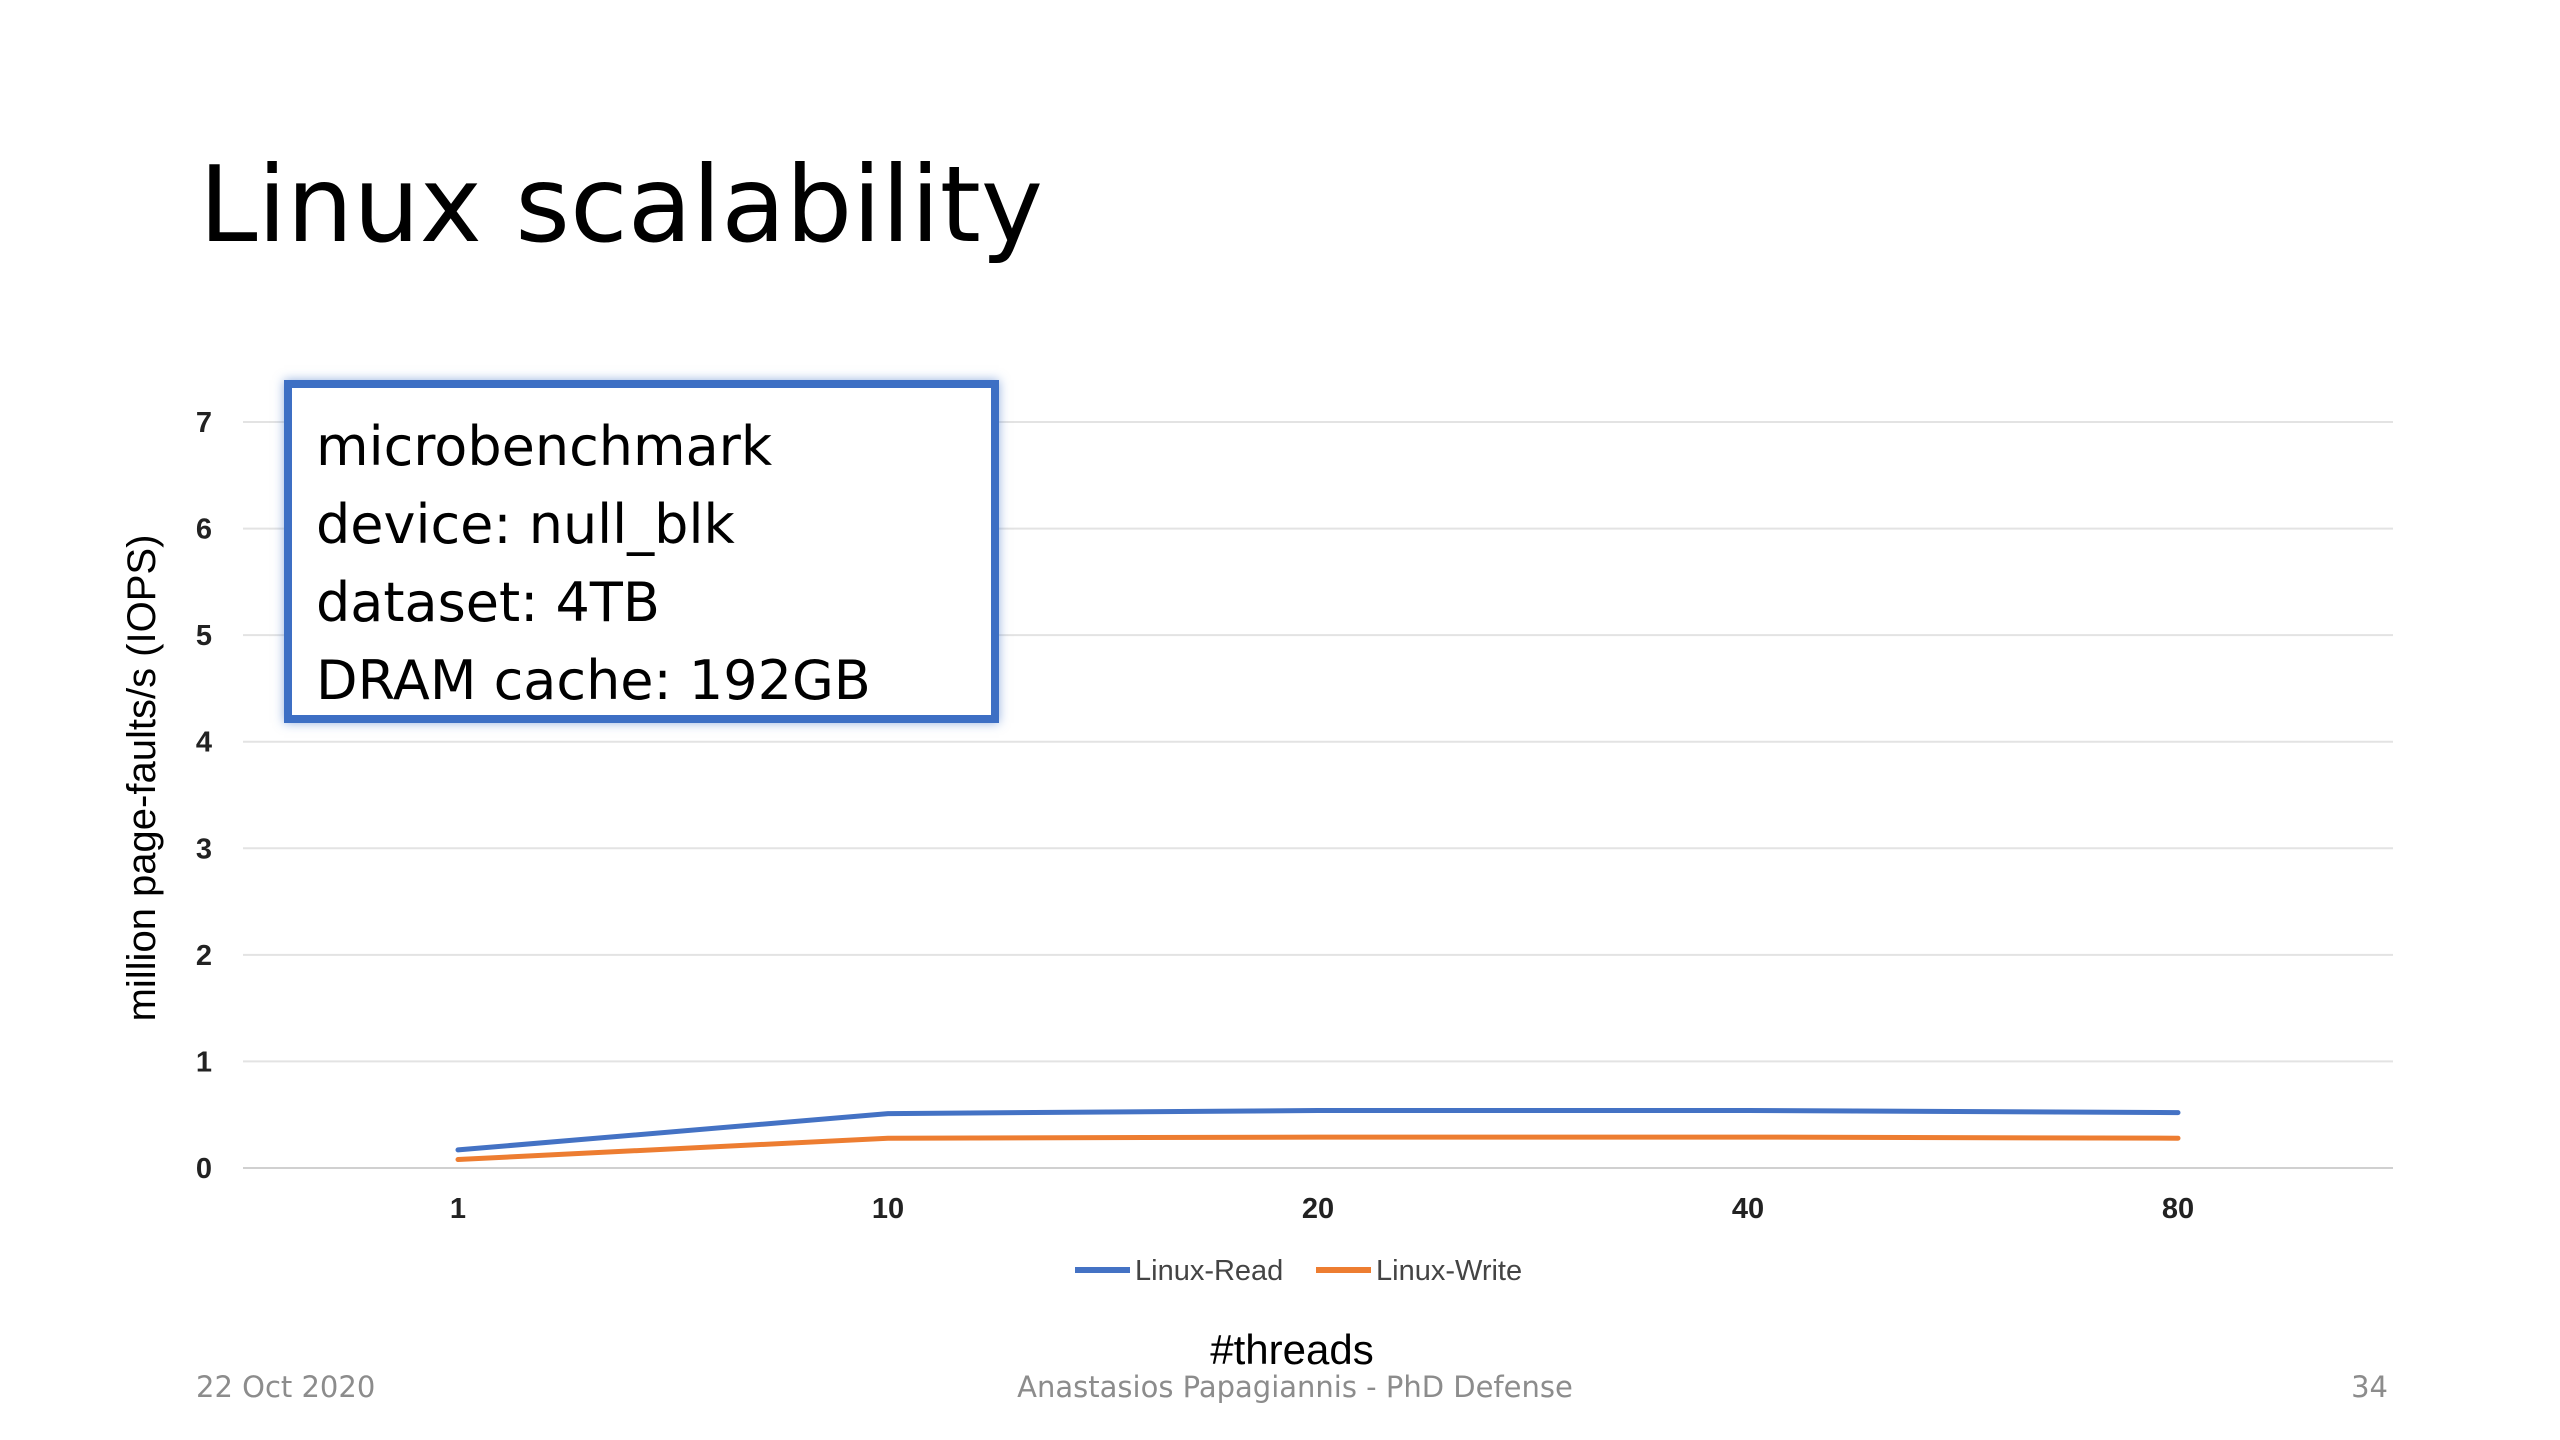  What do you see at coordinates (204, 530) in the screenshot?
I see `y-tick-label: 6` at bounding box center [204, 530].